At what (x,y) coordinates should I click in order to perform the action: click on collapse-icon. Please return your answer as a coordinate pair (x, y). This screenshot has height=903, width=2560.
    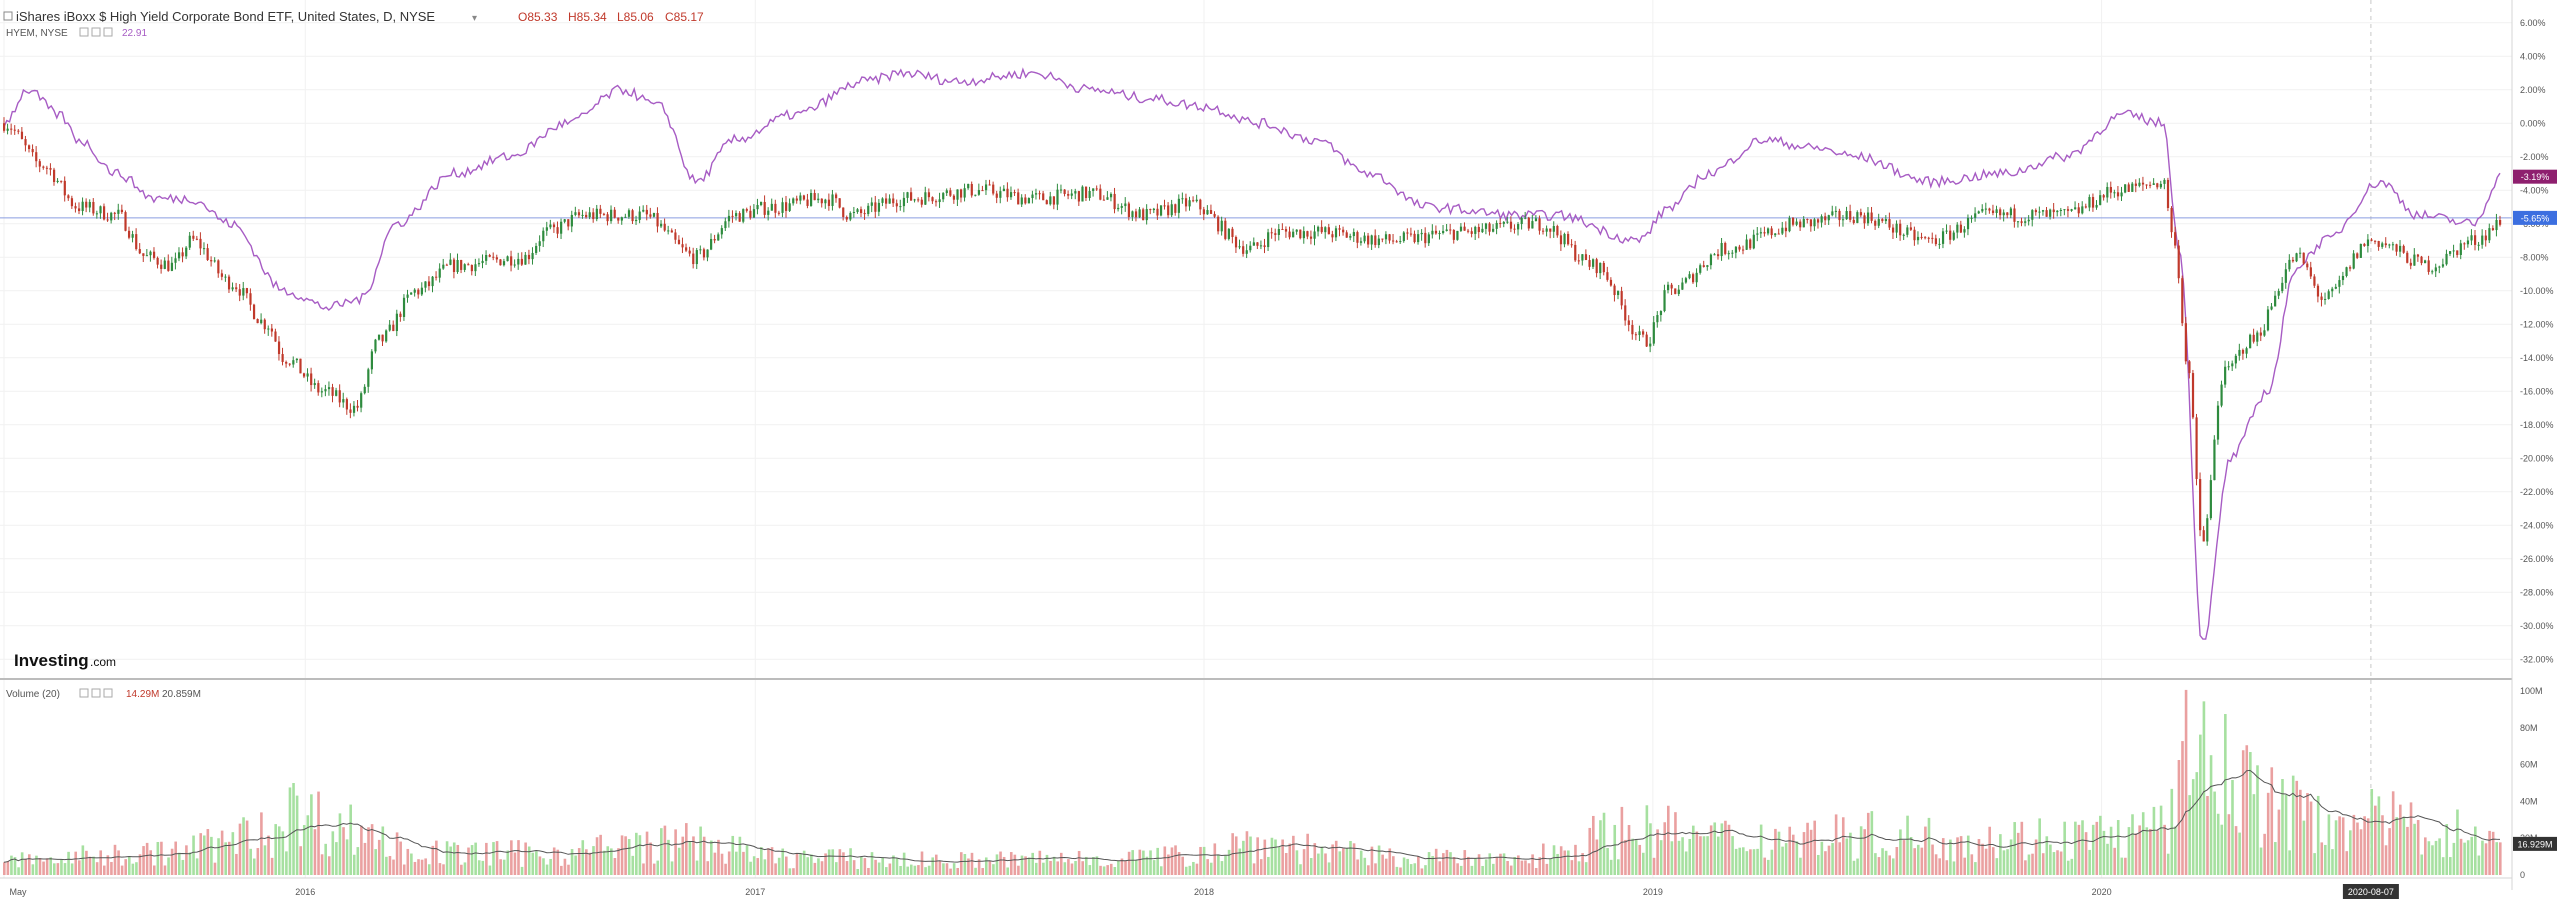
    Looking at the image, I should click on (8, 16).